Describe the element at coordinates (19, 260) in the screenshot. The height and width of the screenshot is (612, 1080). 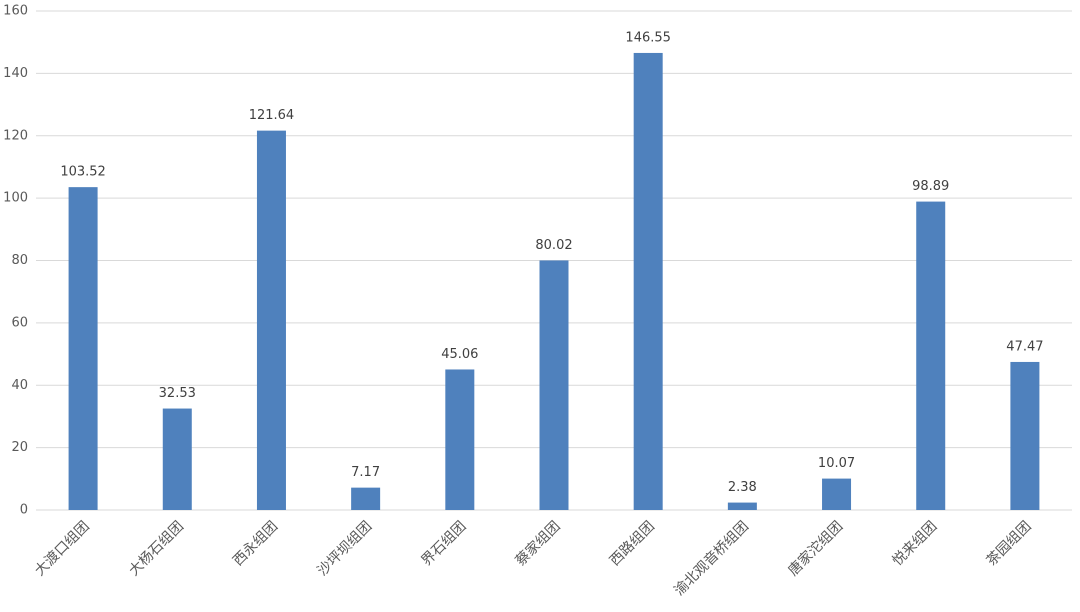
I see `y-tick-label: 80` at that location.